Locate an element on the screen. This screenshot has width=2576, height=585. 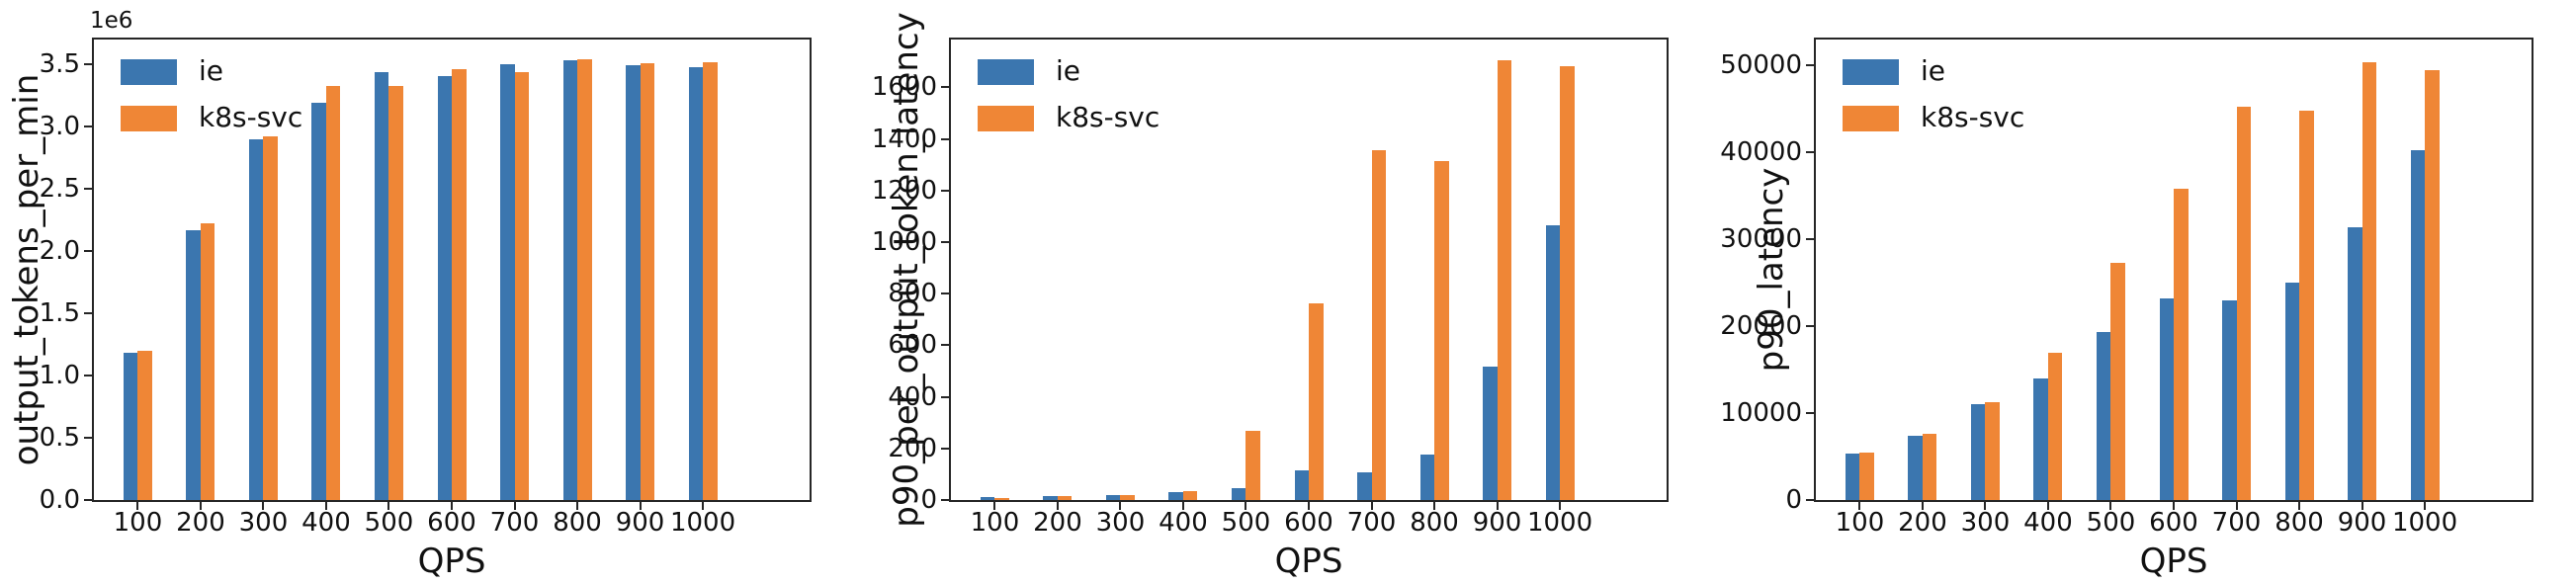
y-axis-label: p90_latency is located at coordinates (1771, 270).